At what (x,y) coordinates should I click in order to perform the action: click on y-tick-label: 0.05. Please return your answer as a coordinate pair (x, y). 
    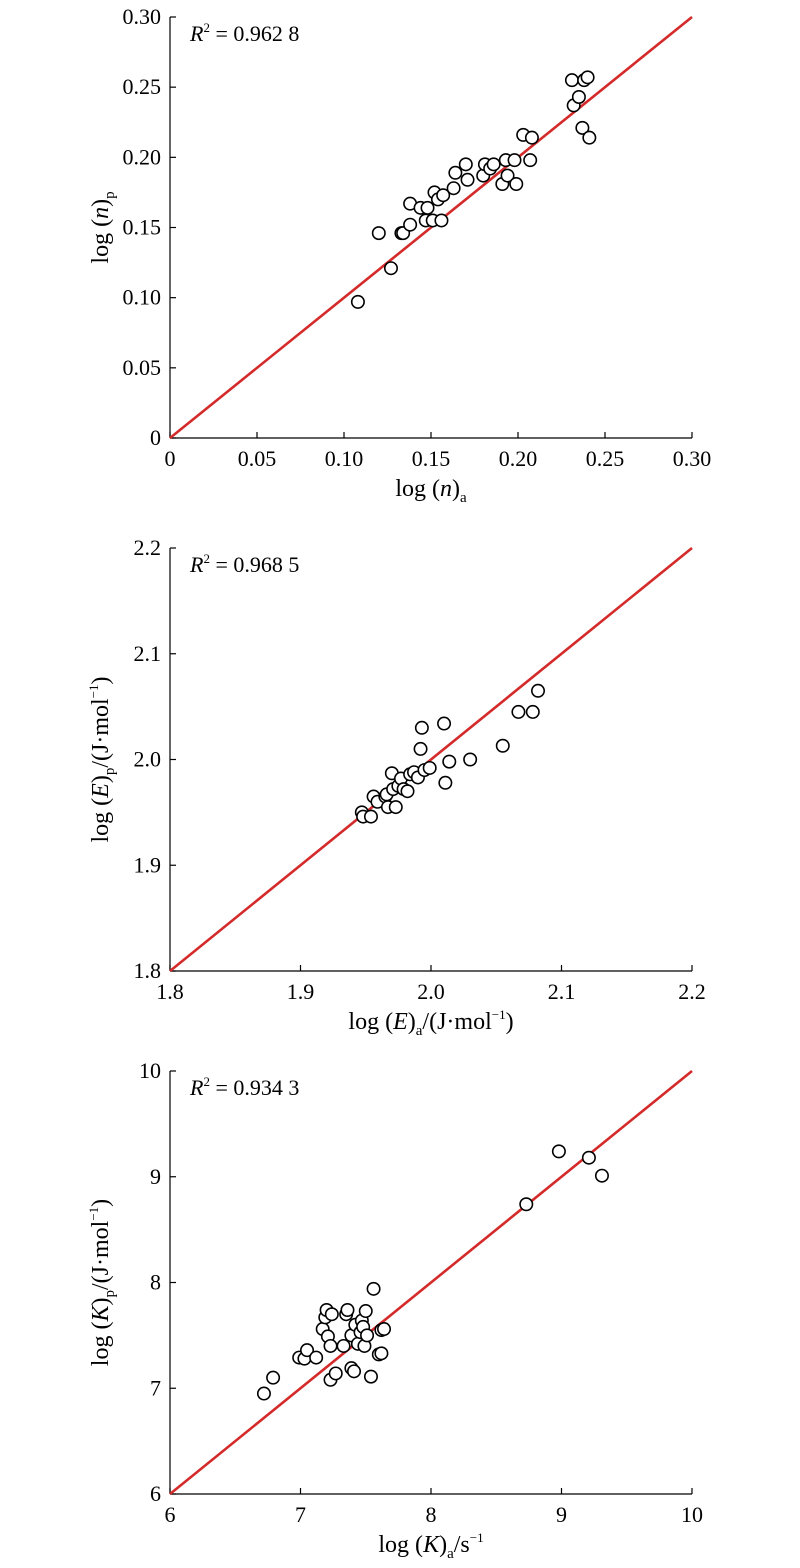
    Looking at the image, I should click on (142, 367).